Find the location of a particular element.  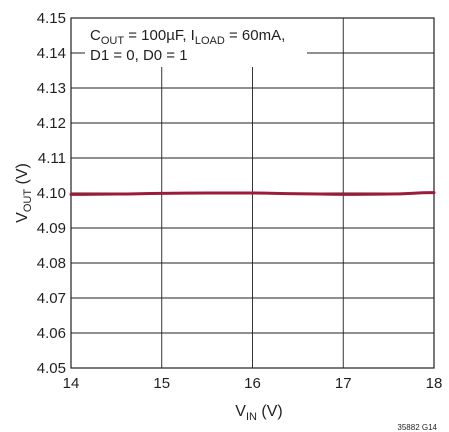

annotation-background is located at coordinates (196, 42).